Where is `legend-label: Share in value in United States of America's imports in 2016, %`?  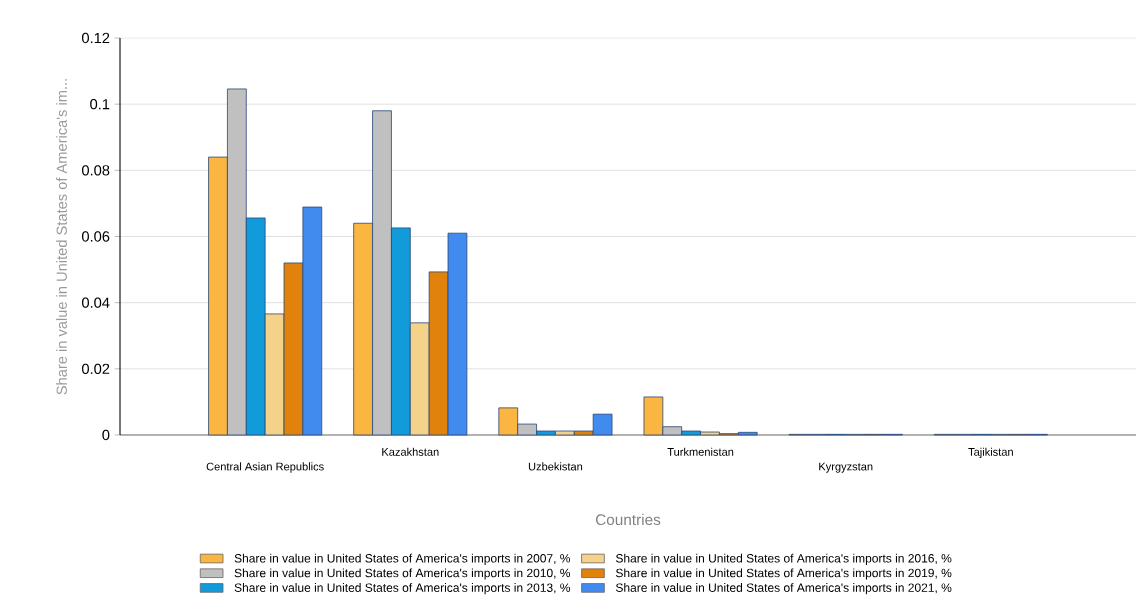
legend-label: Share in value in United States of America's imports in 2016, % is located at coordinates (783, 559).